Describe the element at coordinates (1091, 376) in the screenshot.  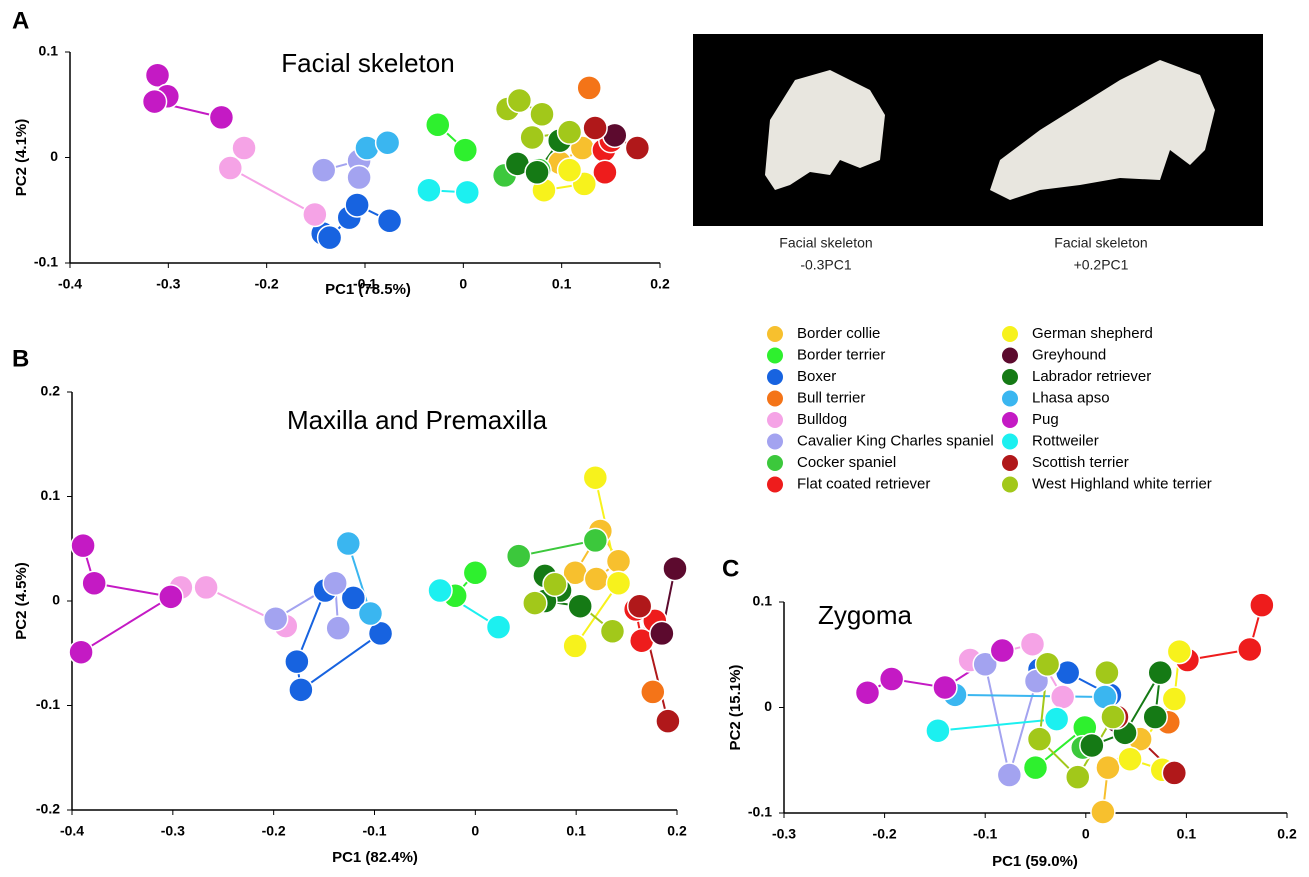
I see `legend-label: Labrador retriever` at that location.